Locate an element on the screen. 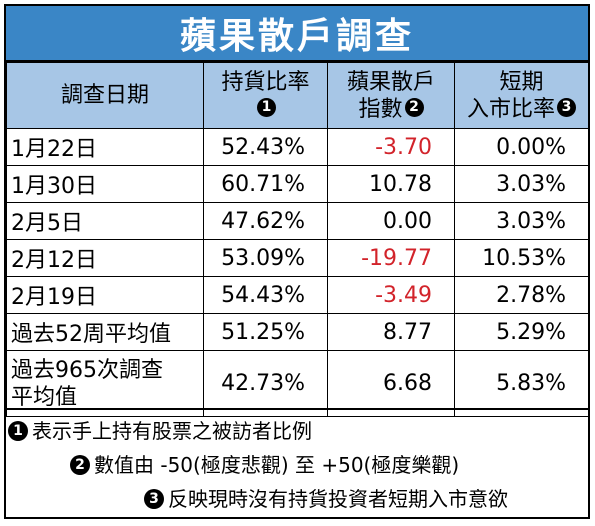 The width and height of the screenshot is (595, 526). row-entry-ratio: 2.78% is located at coordinates (521, 295).